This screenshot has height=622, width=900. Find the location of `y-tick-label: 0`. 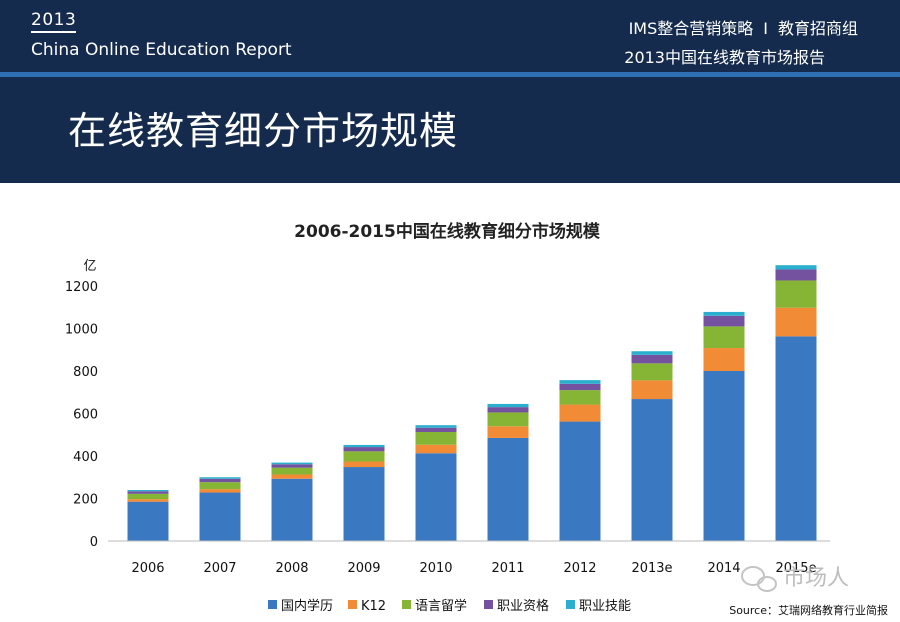

y-tick-label: 0 is located at coordinates (94, 542).